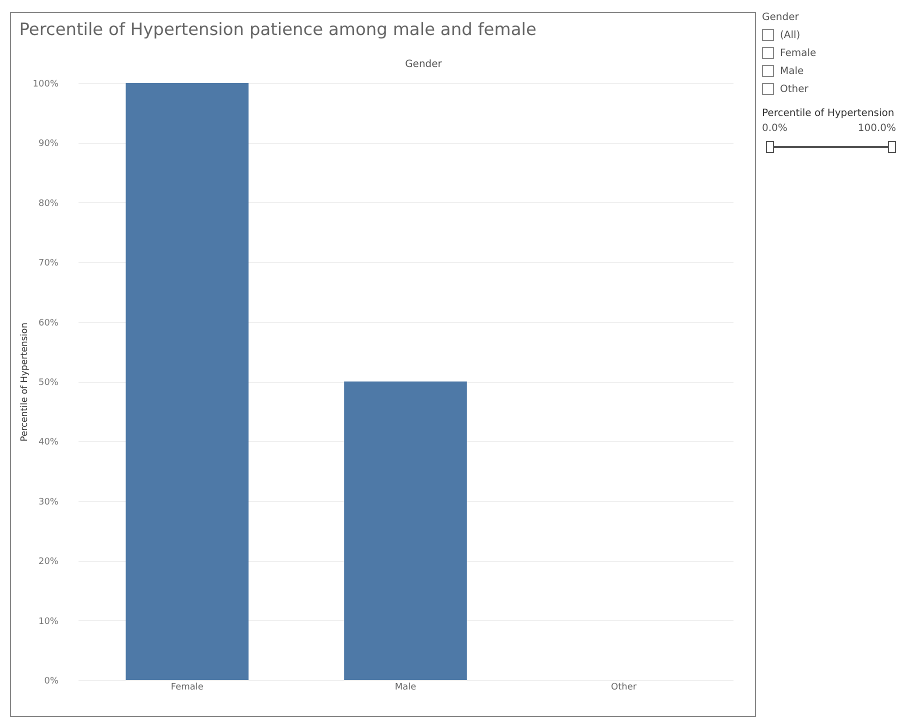  What do you see at coordinates (794, 89) in the screenshot?
I see `text: Other` at bounding box center [794, 89].